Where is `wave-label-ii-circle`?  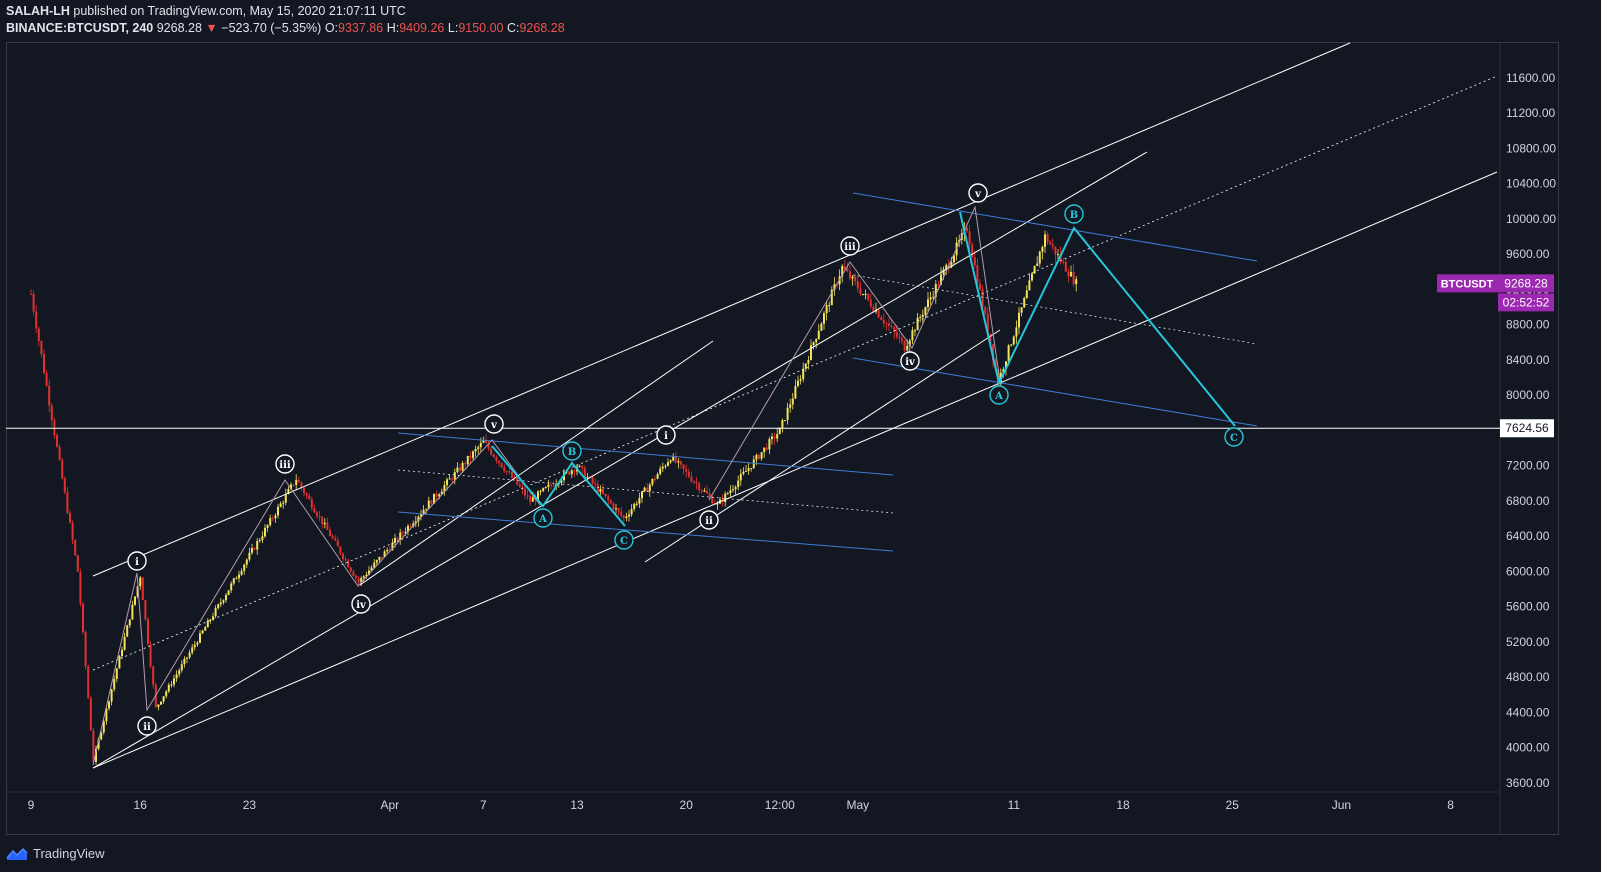
wave-label-ii-circle is located at coordinates (709, 520).